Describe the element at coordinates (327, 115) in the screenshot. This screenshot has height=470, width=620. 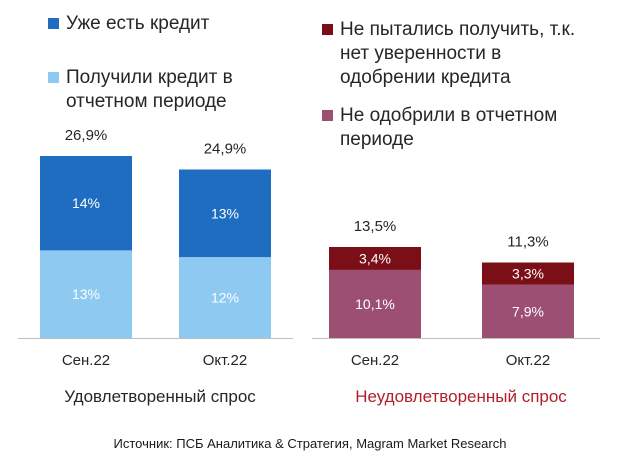
I see `legend-swatch-not-approved` at that location.